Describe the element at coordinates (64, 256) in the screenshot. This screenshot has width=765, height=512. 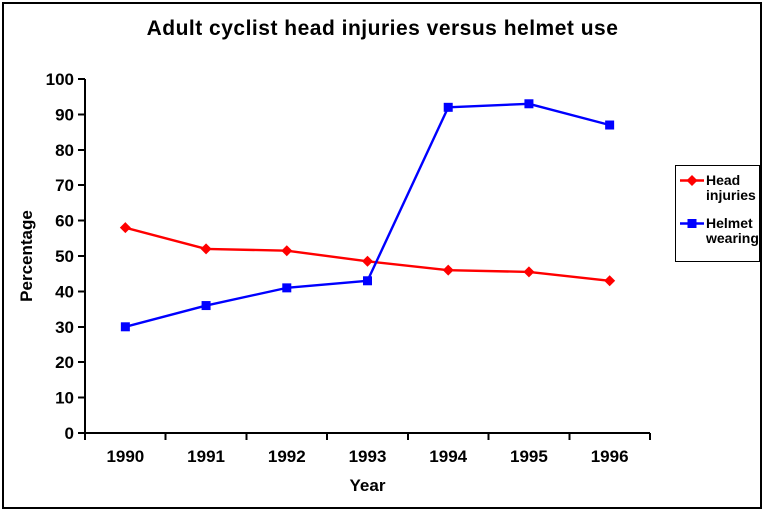
I see `y-tick-label: 50` at that location.